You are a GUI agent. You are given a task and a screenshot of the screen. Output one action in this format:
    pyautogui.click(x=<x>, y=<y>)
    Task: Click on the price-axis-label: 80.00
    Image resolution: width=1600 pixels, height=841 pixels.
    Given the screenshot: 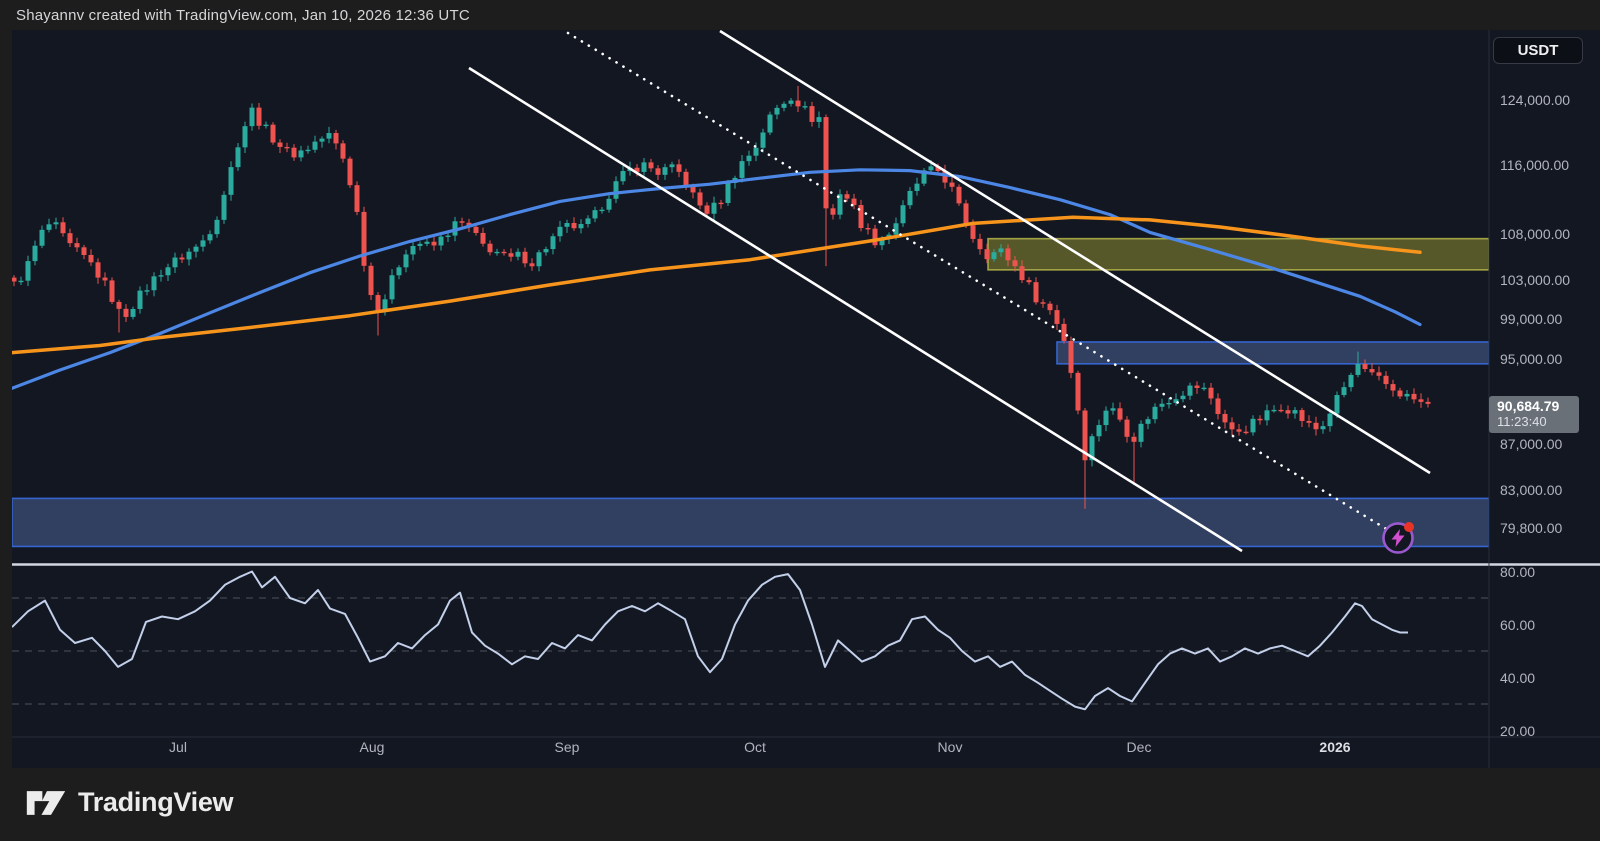 What is the action you would take?
    pyautogui.click(x=1518, y=571)
    